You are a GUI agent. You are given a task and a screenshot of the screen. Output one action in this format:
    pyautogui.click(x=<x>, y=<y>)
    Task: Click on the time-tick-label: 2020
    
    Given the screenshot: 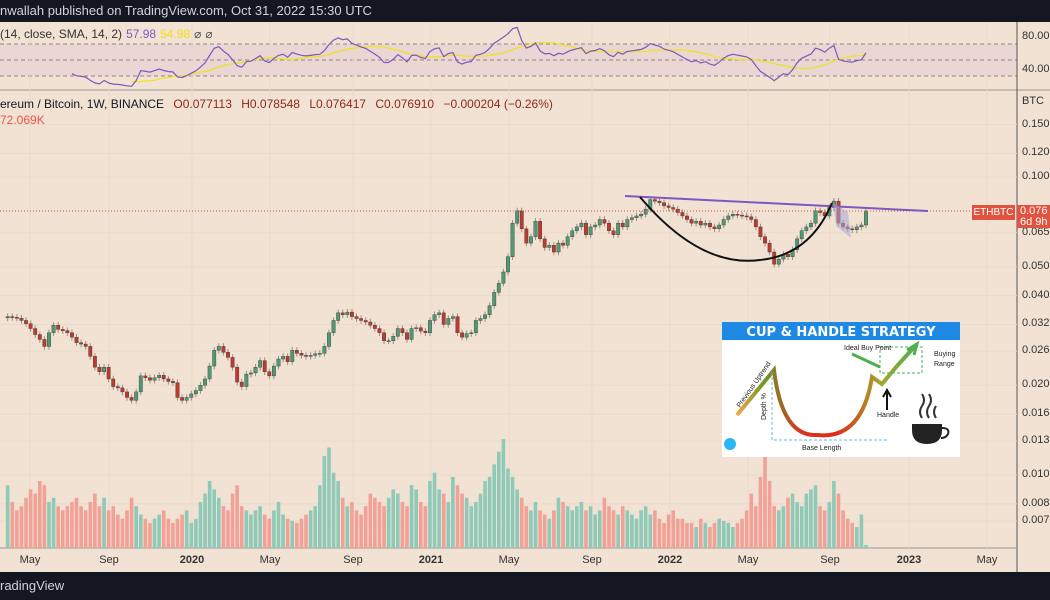 What is the action you would take?
    pyautogui.click(x=192, y=560)
    